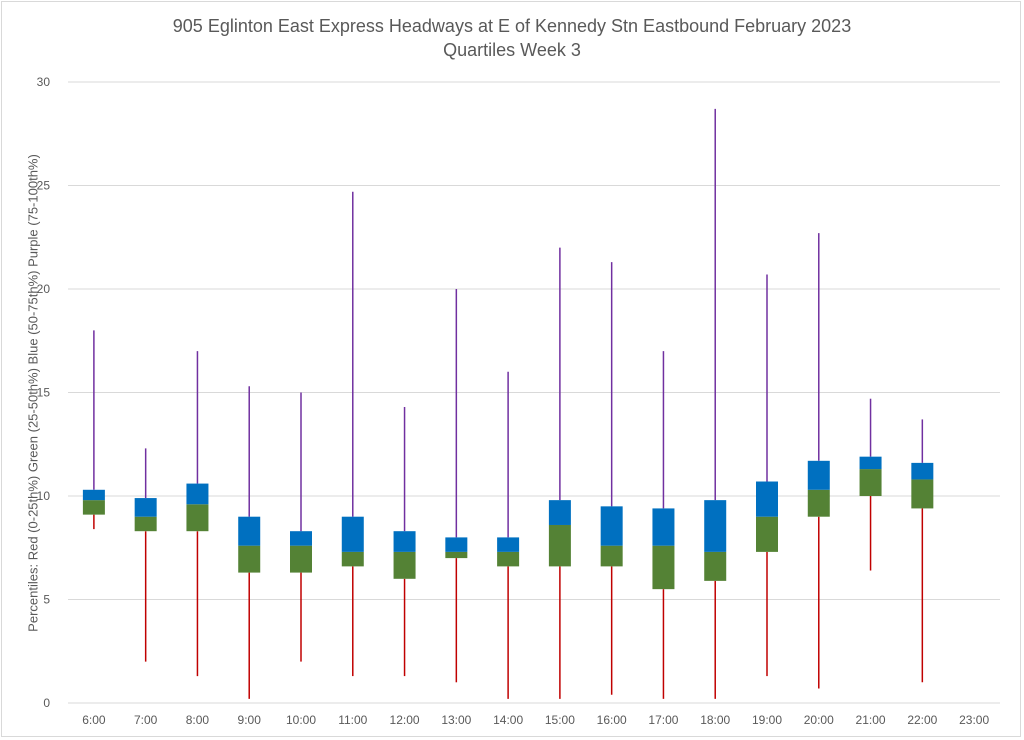 Image resolution: width=1024 pixels, height=740 pixels. Describe the element at coordinates (301, 720) in the screenshot. I see `x-tick-label: 10:00` at that location.